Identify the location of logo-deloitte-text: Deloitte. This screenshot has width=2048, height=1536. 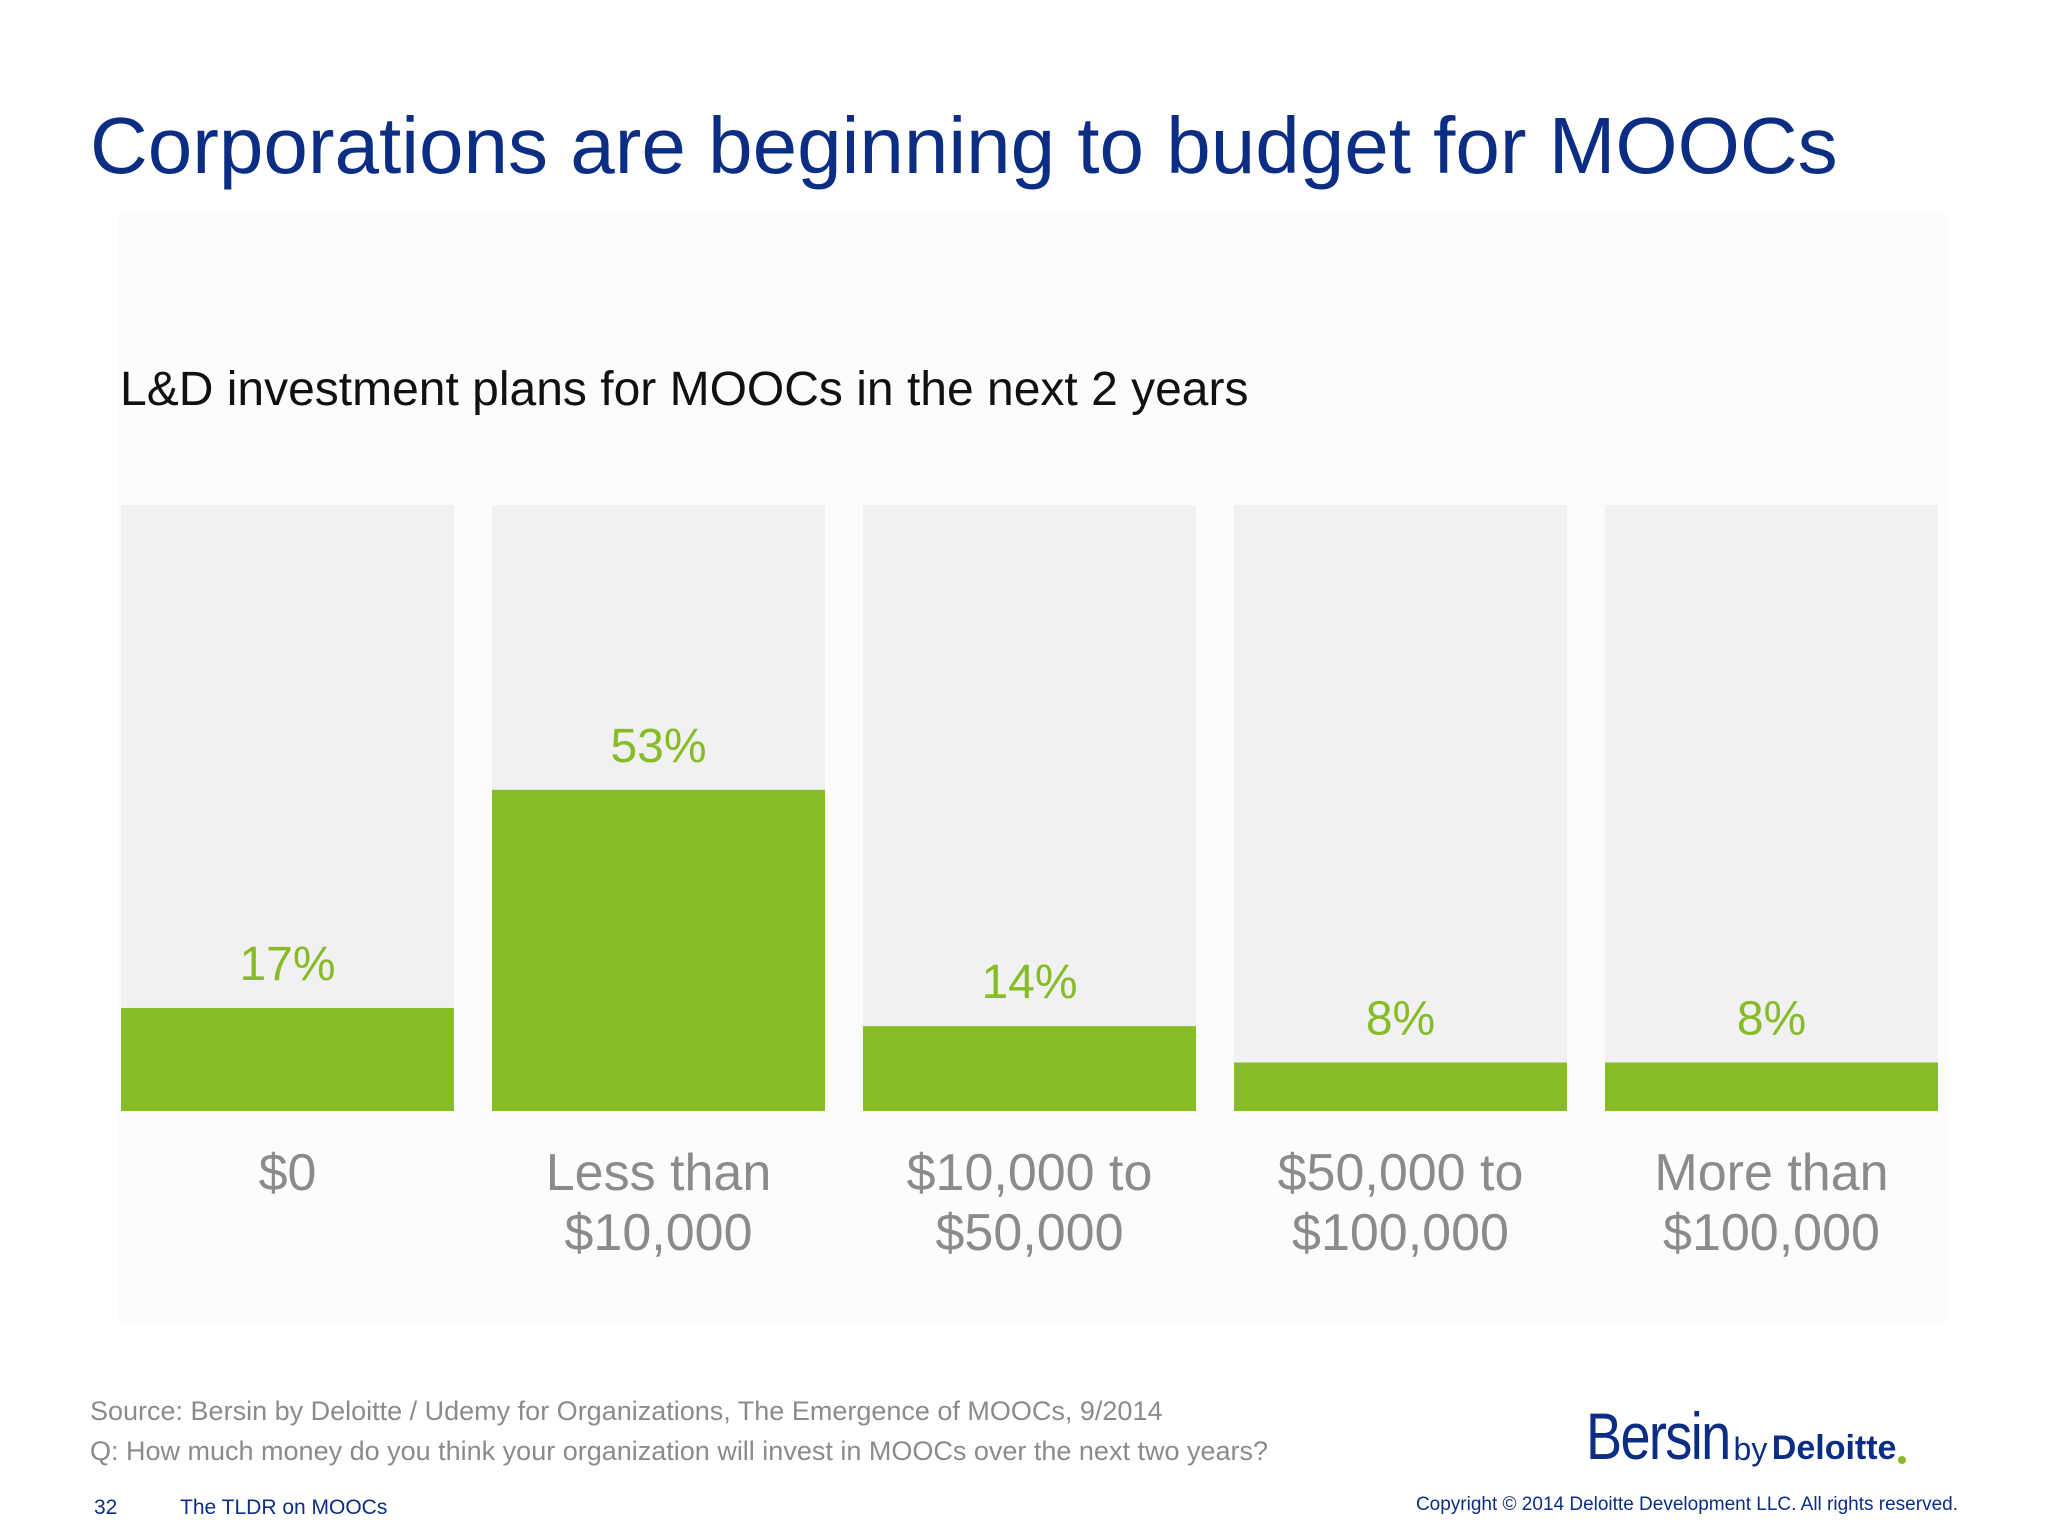
(1834, 1448).